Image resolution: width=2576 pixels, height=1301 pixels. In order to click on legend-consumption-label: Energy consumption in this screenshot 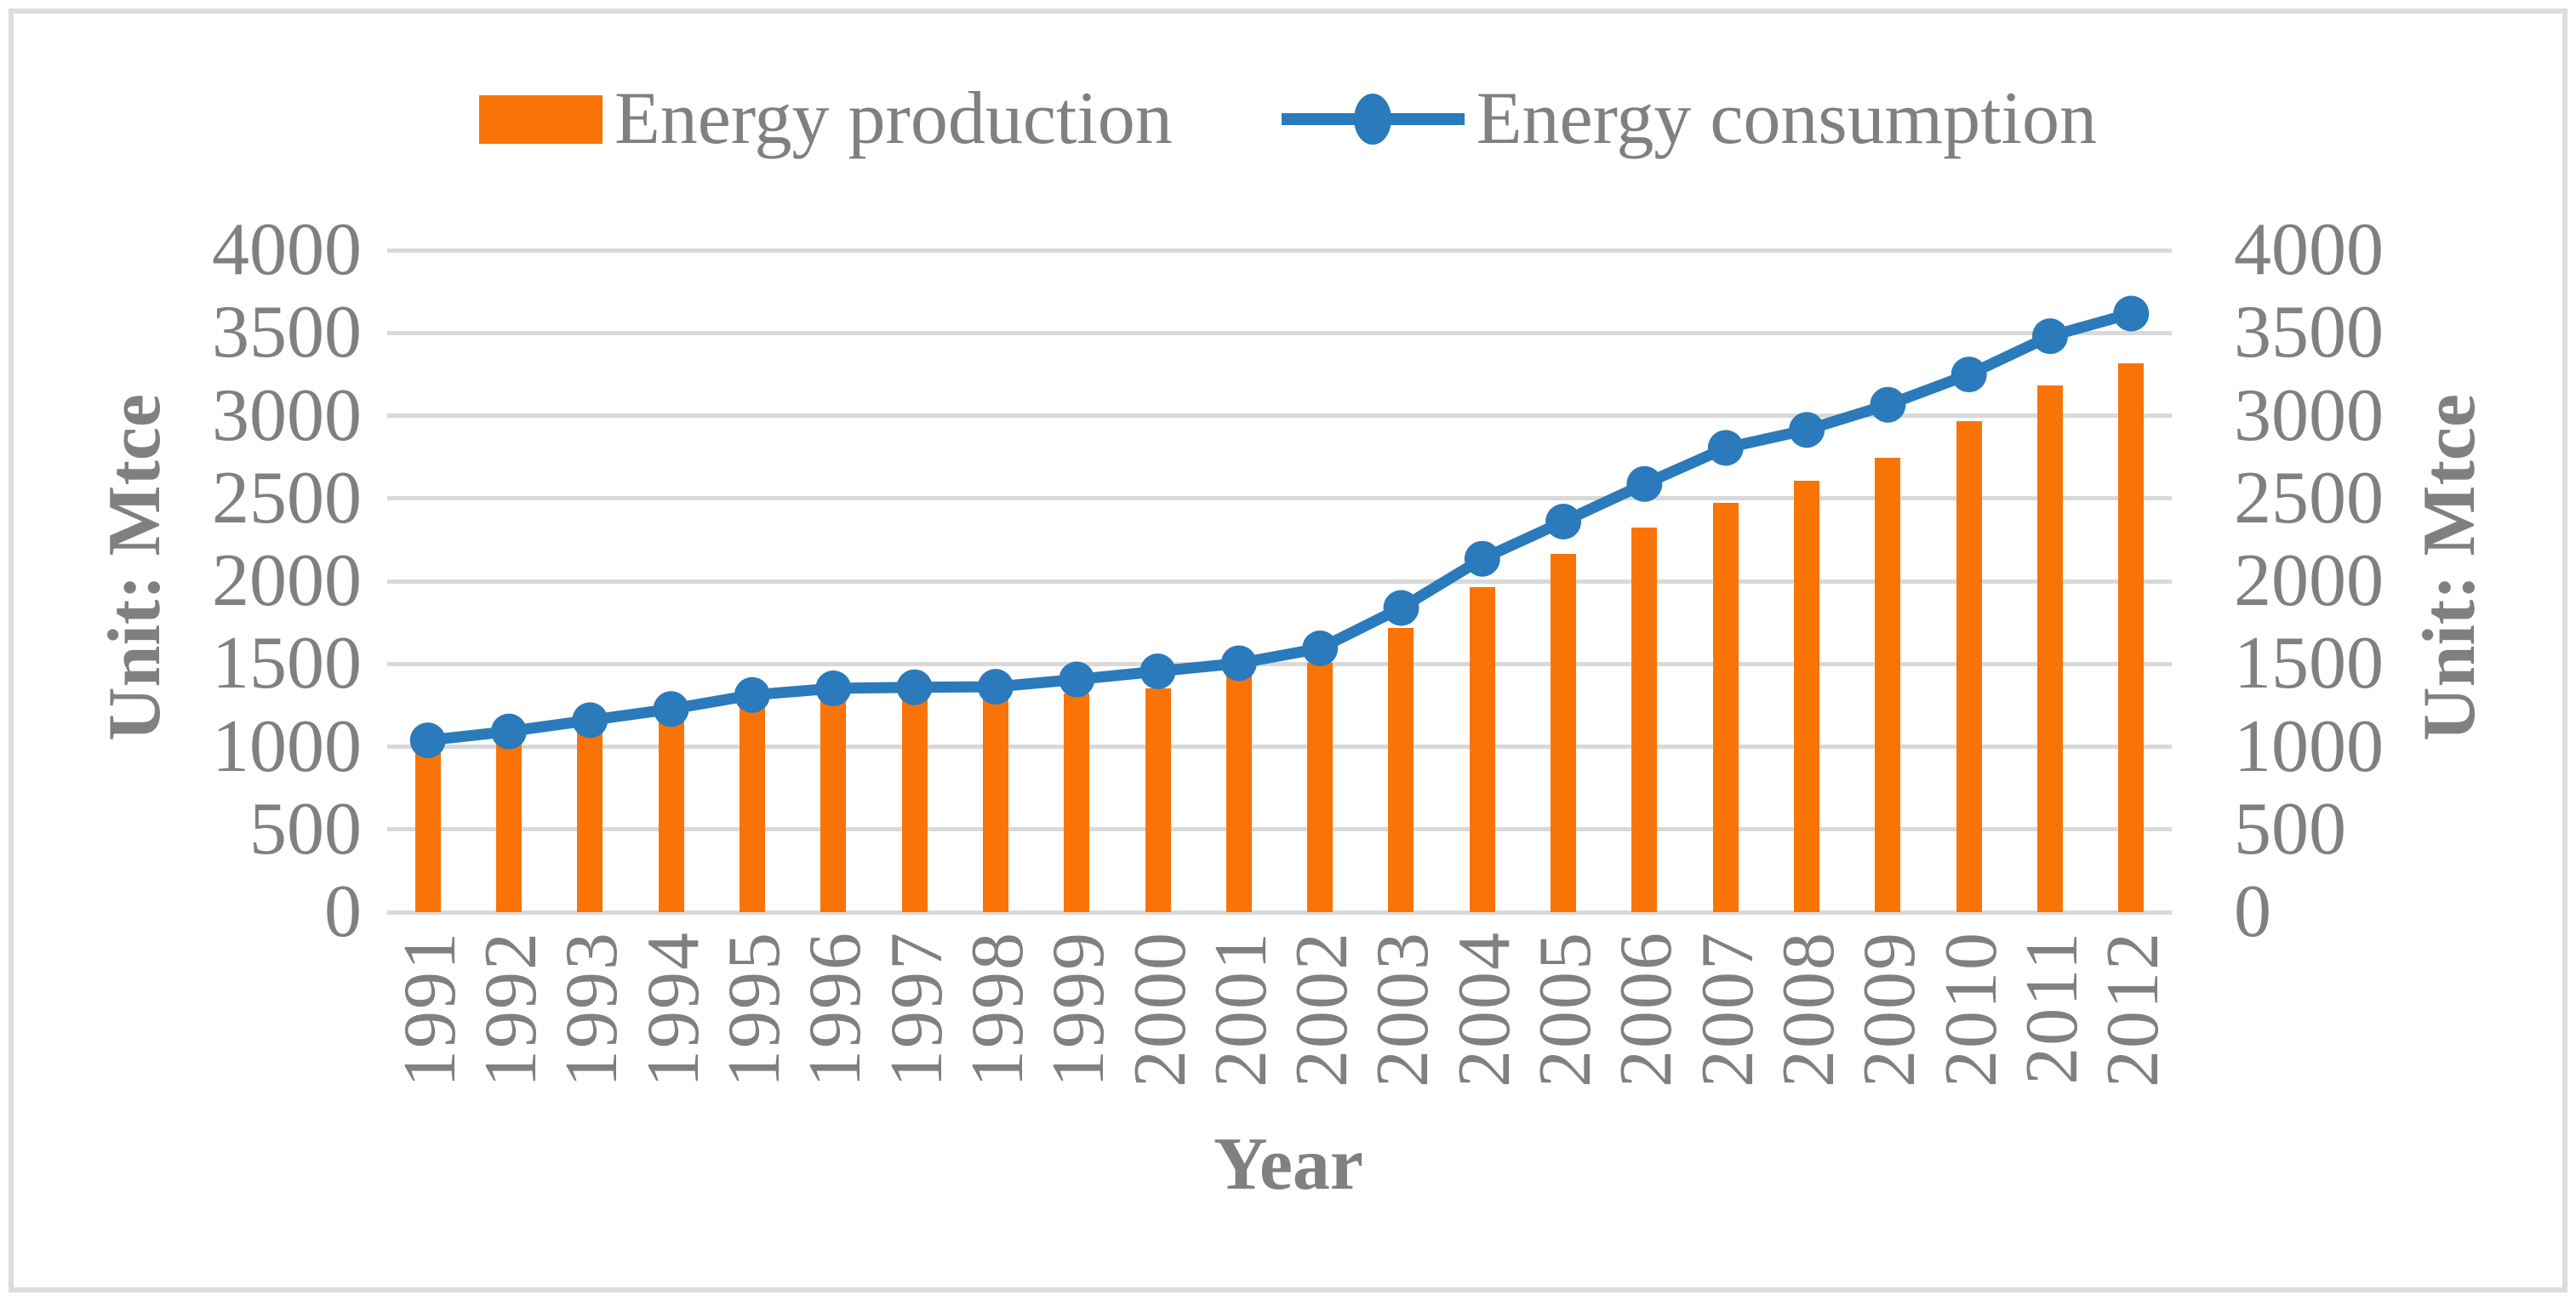, I will do `click(1786, 119)`.